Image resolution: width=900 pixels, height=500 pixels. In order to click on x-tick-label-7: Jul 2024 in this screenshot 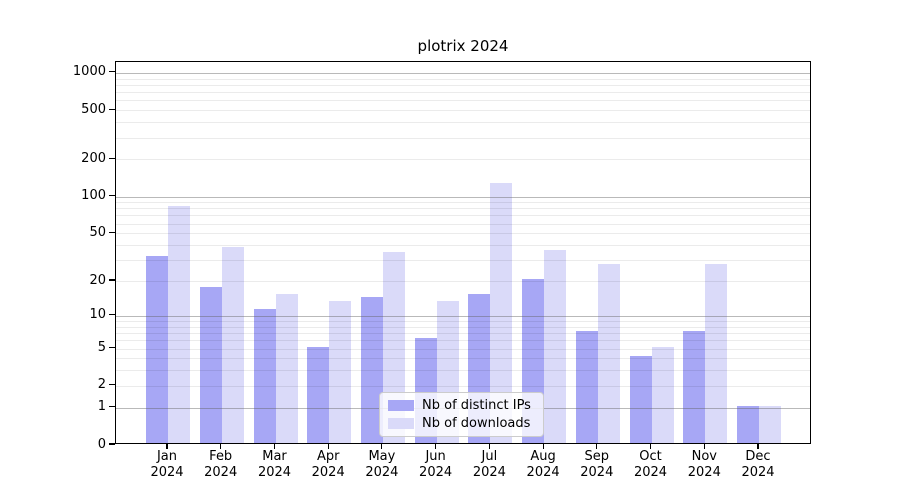, I will do `click(489, 465)`.